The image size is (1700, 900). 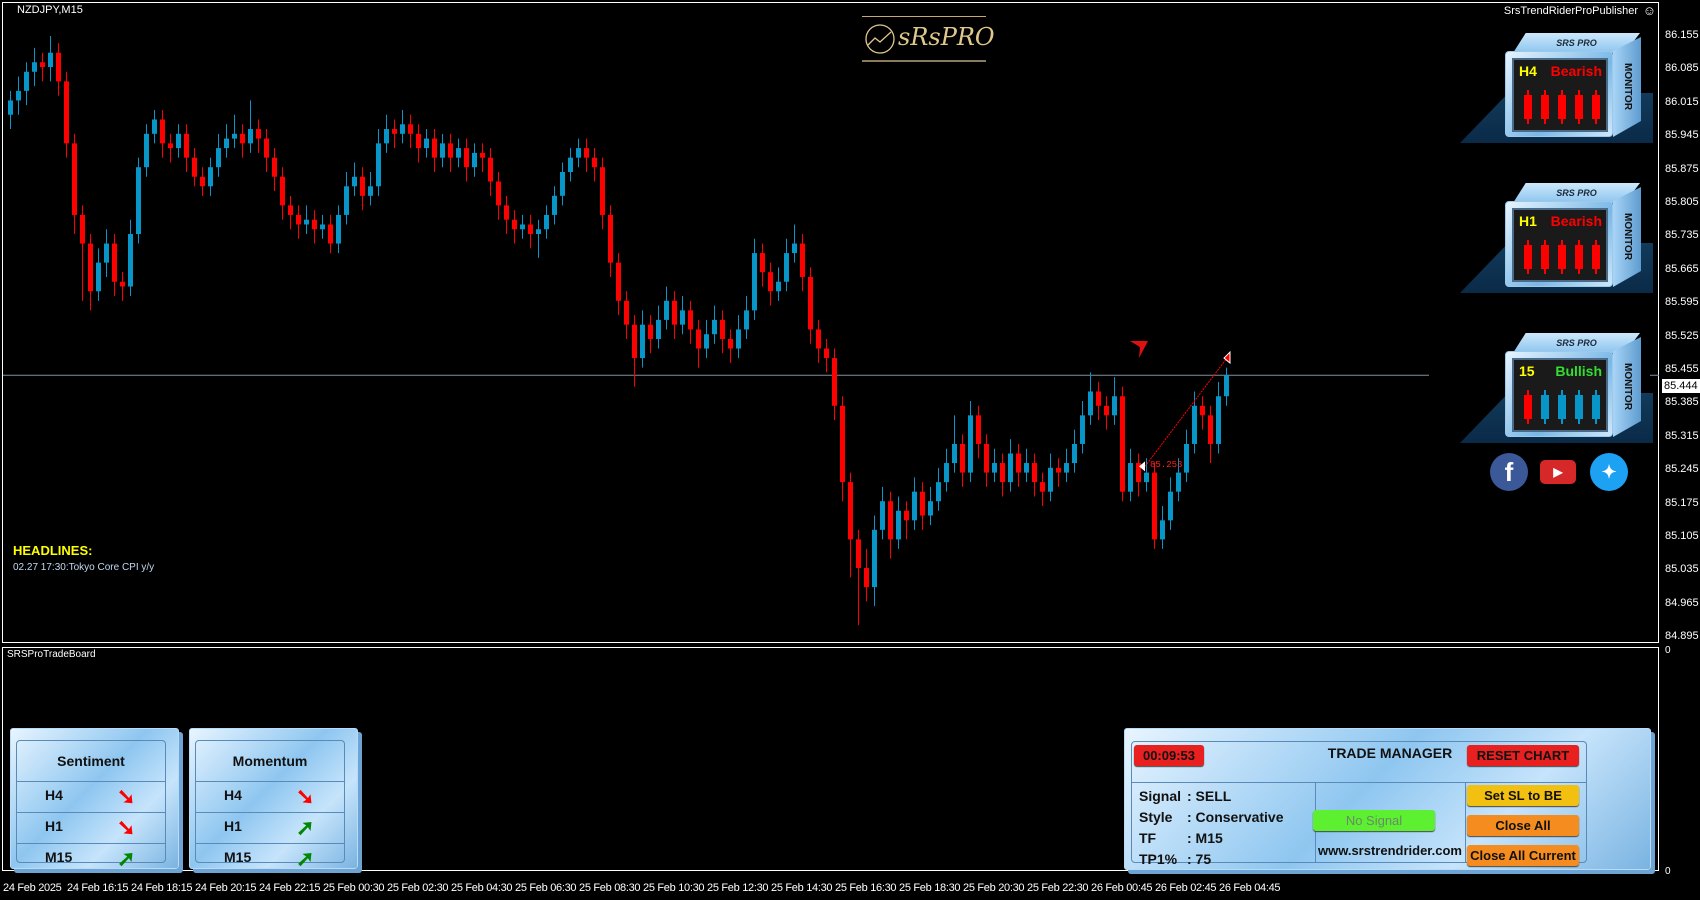 I want to click on price-axis-label: 85.175, so click(x=1682, y=502).